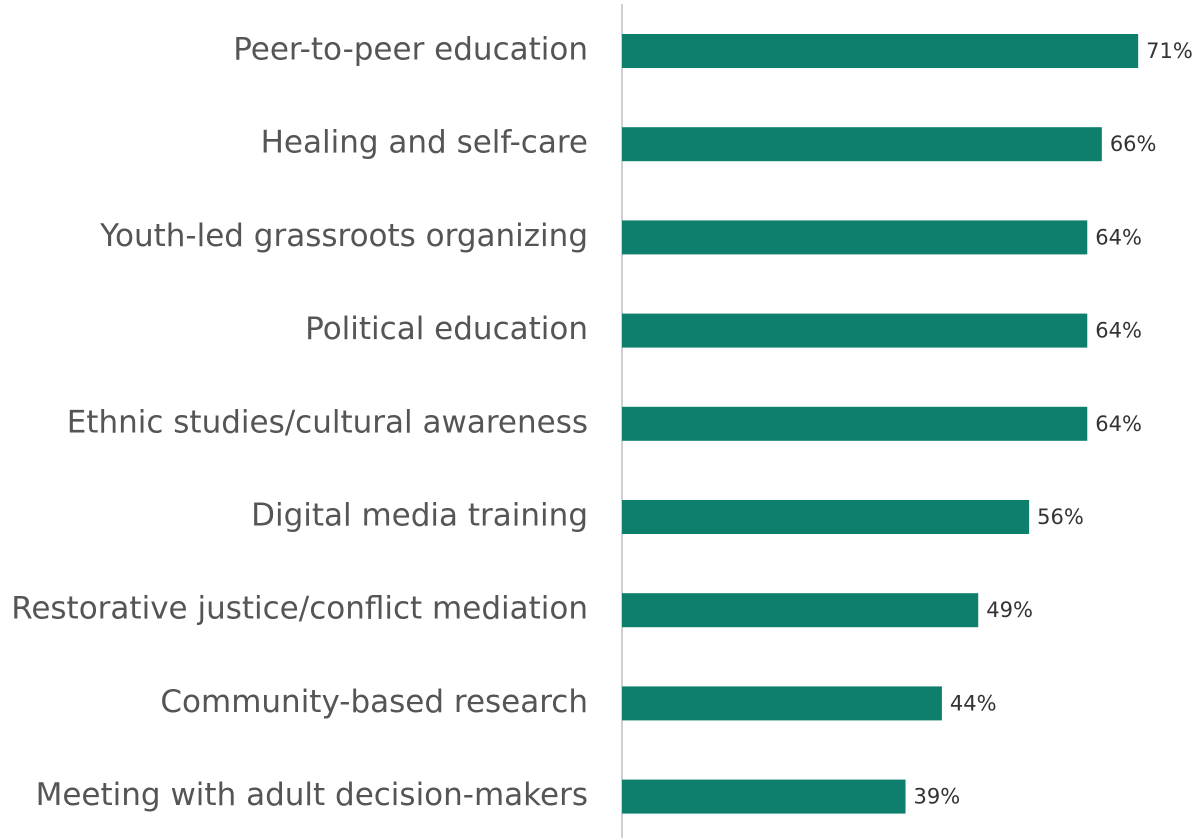 This screenshot has width=1202, height=838. Describe the element at coordinates (299, 609) in the screenshot. I see `category-label: Restorative justice/conflict mediation` at that location.